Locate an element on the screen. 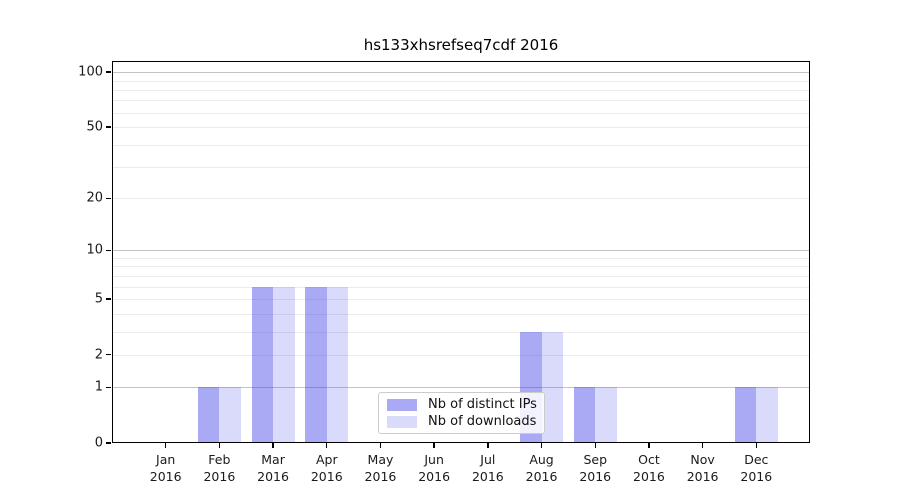  legend-item: Nb of distinct IPs is located at coordinates (462, 404).